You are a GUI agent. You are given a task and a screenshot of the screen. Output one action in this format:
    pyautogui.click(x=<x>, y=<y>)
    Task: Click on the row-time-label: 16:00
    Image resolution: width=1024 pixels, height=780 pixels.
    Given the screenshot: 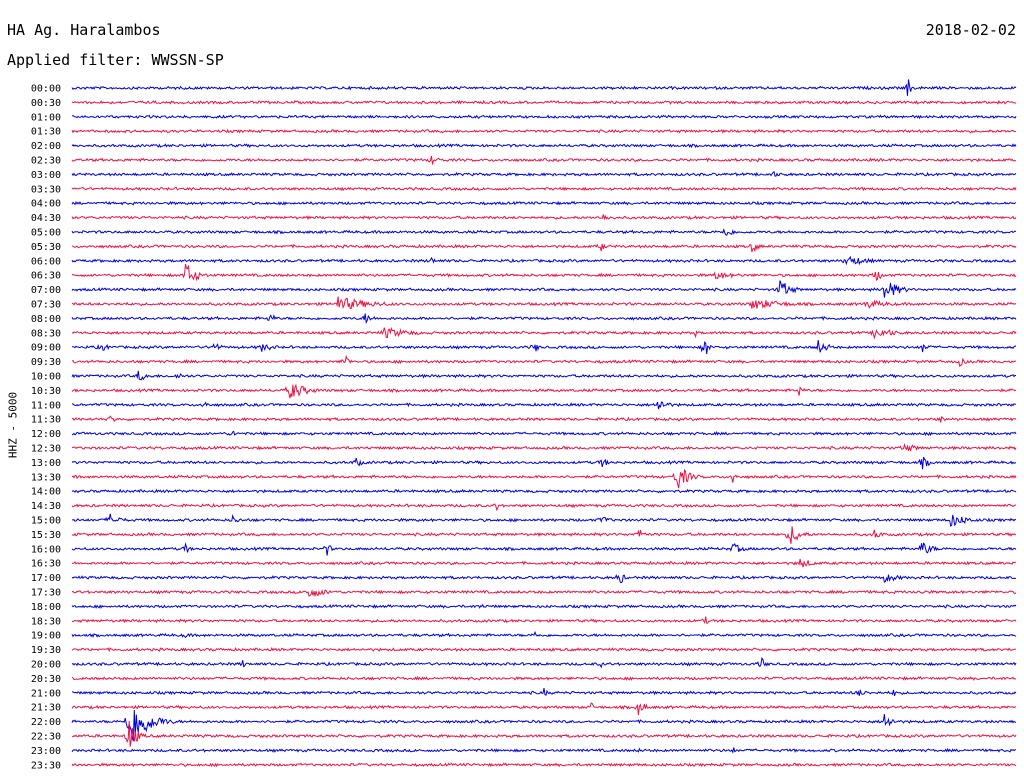 What is the action you would take?
    pyautogui.click(x=46, y=549)
    